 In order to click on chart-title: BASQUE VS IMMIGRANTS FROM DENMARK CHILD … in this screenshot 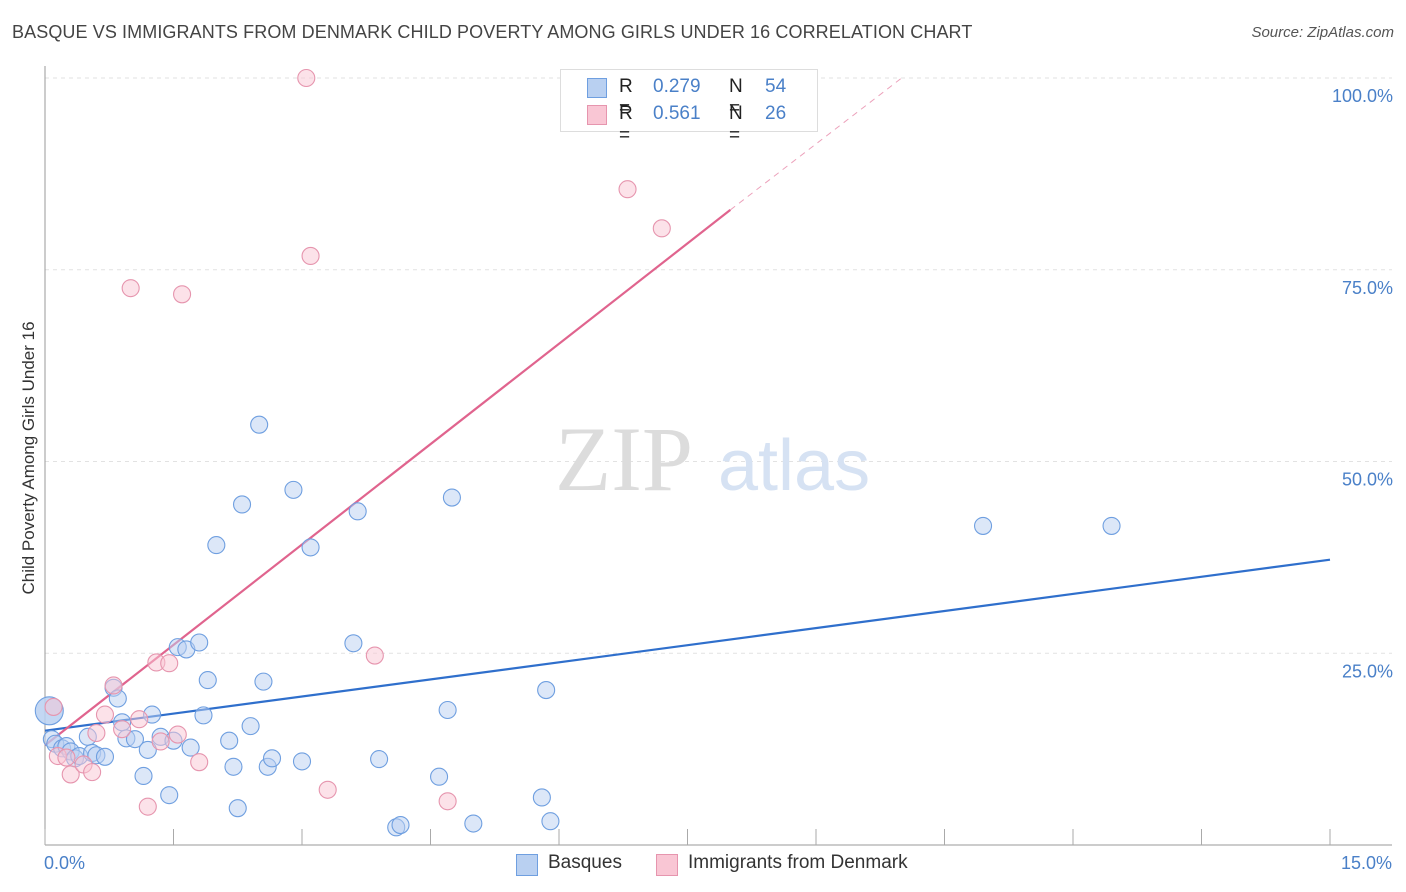, I will do `click(492, 32)`.